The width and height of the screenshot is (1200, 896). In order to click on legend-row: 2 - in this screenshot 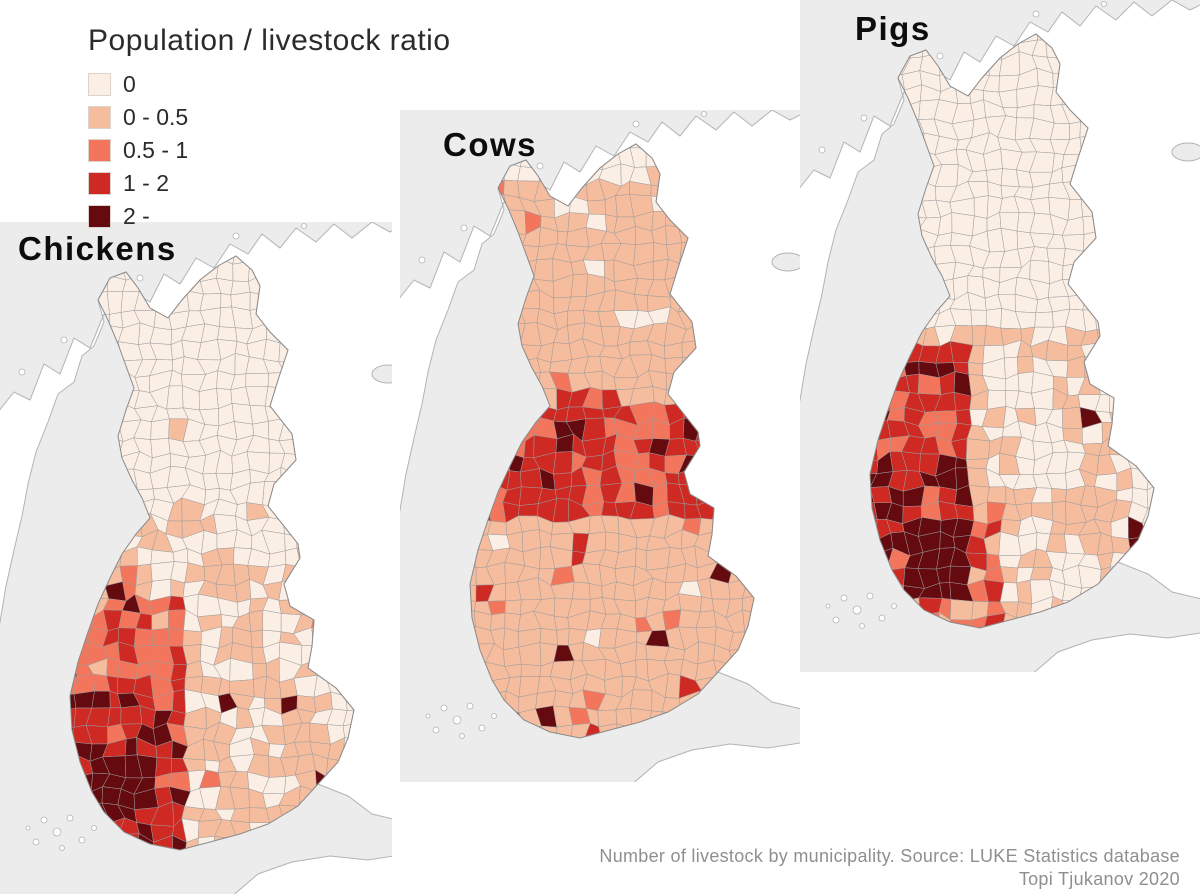, I will do `click(269, 216)`.